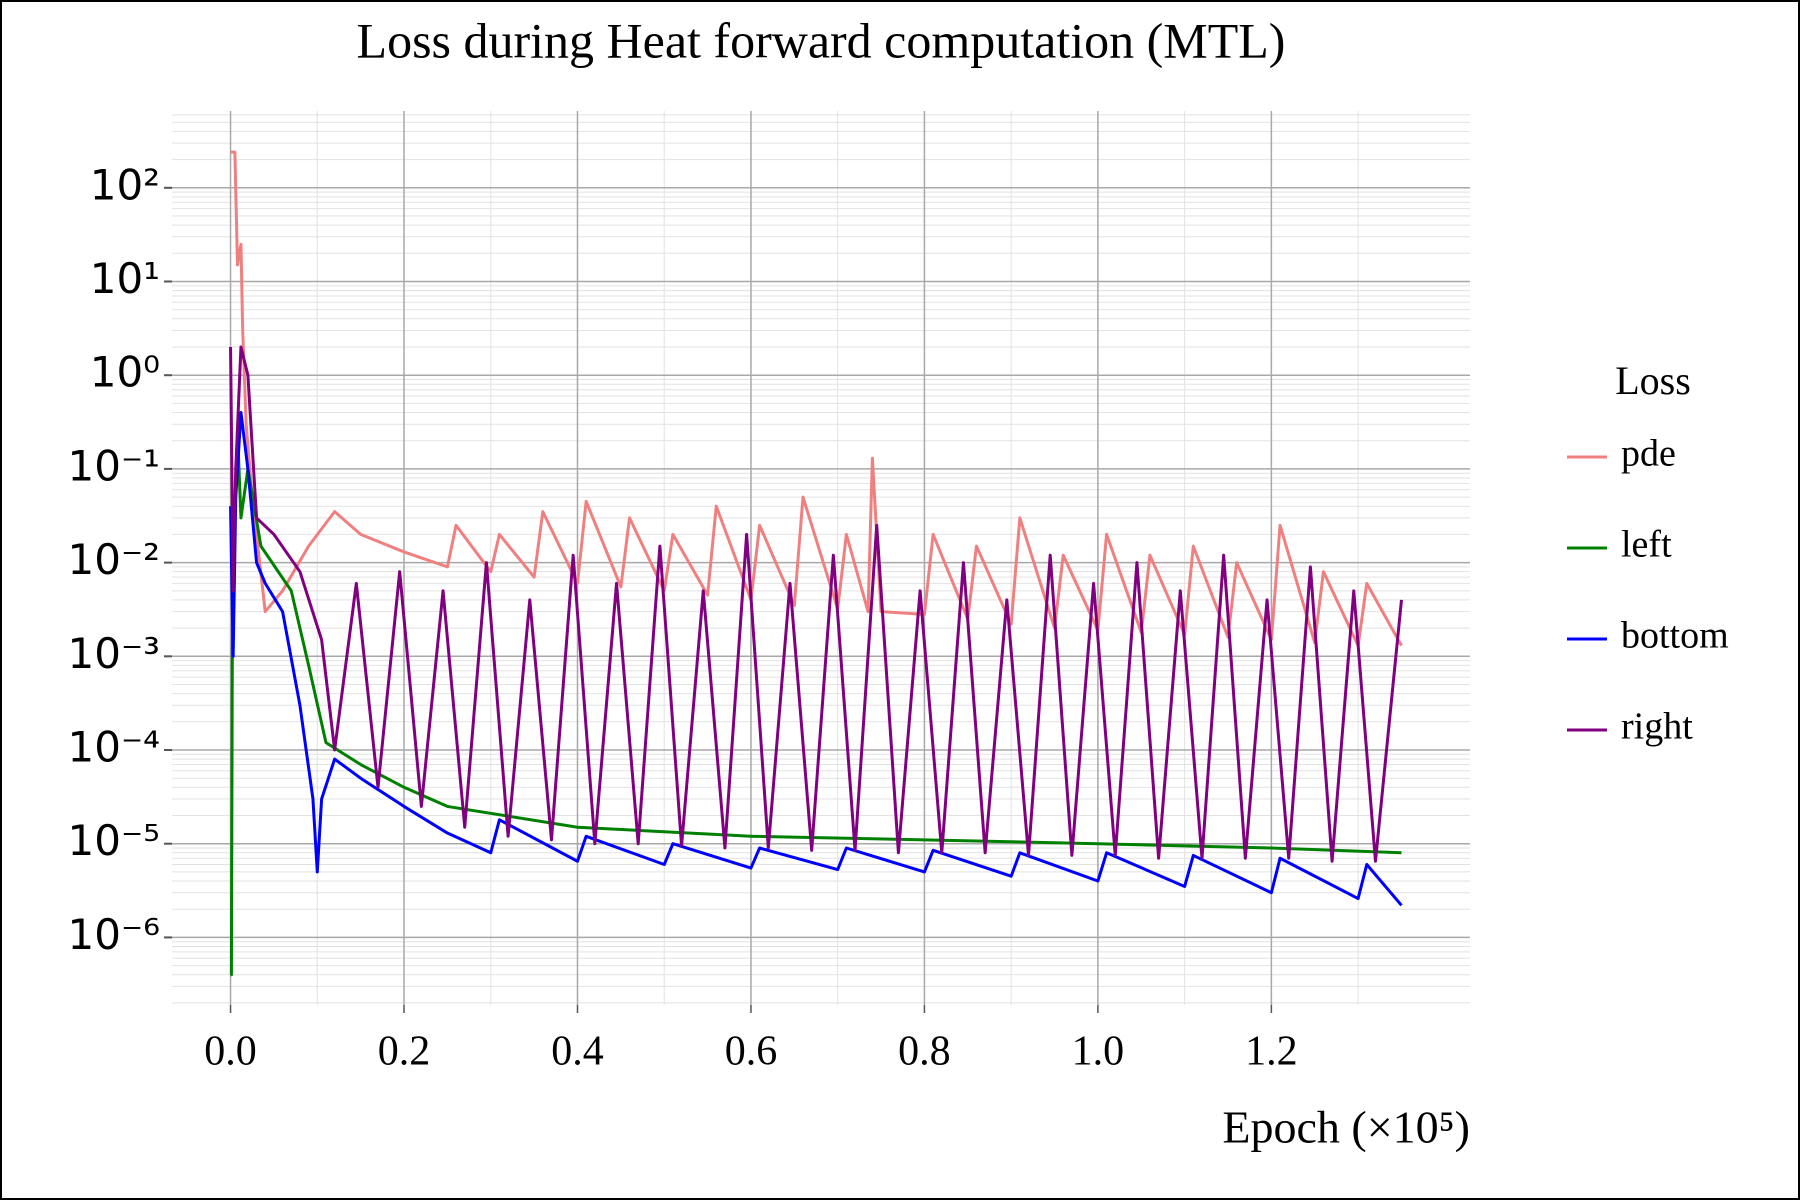  What do you see at coordinates (1271, 1052) in the screenshot?
I see `x-tick-label: 1.2` at bounding box center [1271, 1052].